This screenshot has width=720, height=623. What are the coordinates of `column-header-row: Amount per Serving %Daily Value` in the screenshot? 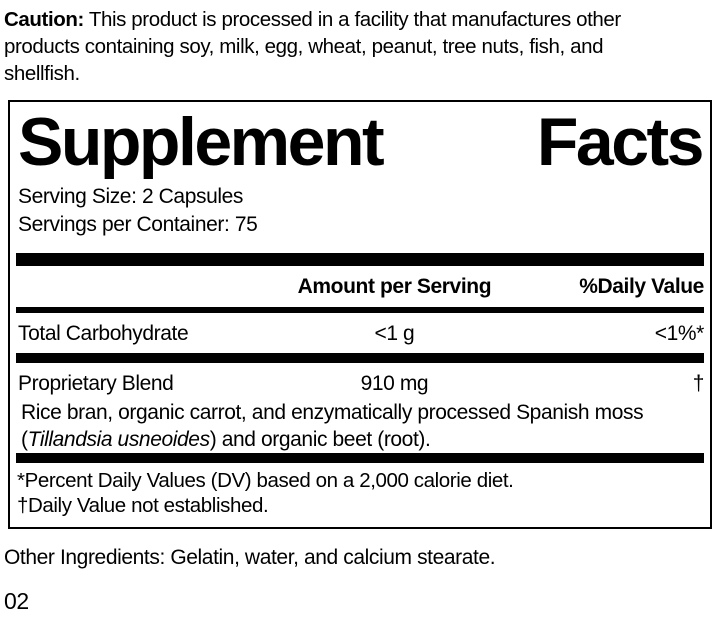 It's located at (360, 286).